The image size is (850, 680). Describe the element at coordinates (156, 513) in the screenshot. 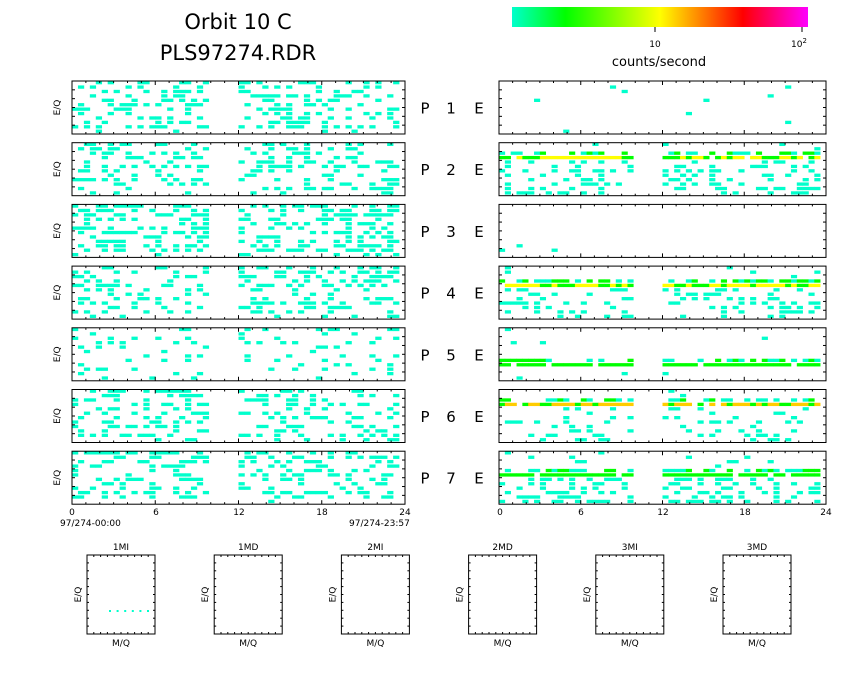

I see `x-tick-label: 6` at that location.